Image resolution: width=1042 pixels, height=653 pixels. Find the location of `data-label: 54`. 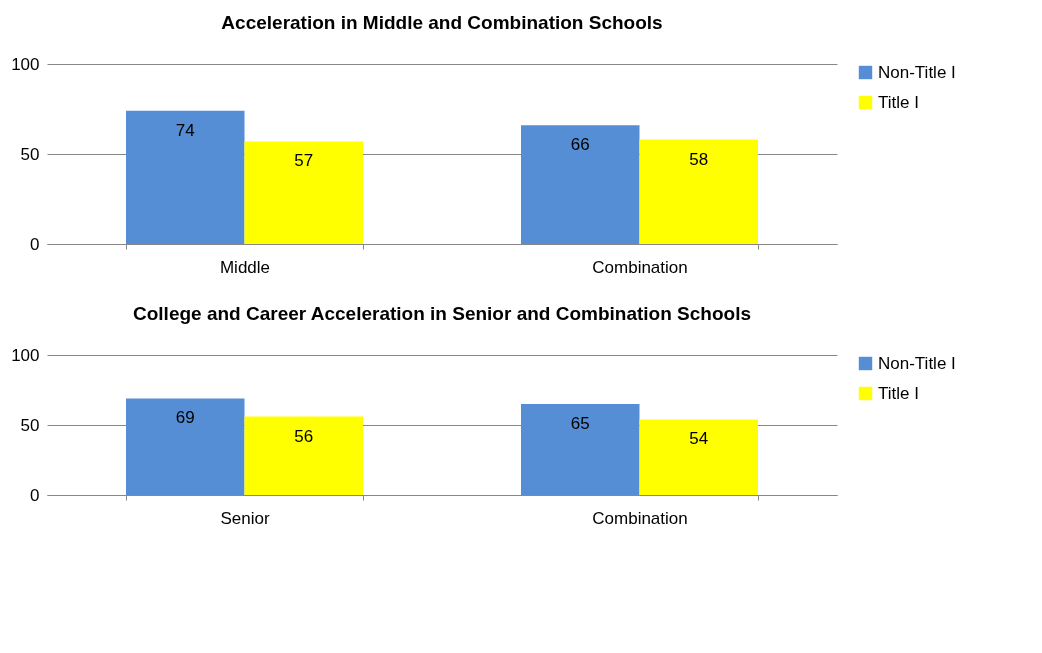

data-label: 54 is located at coordinates (699, 439).